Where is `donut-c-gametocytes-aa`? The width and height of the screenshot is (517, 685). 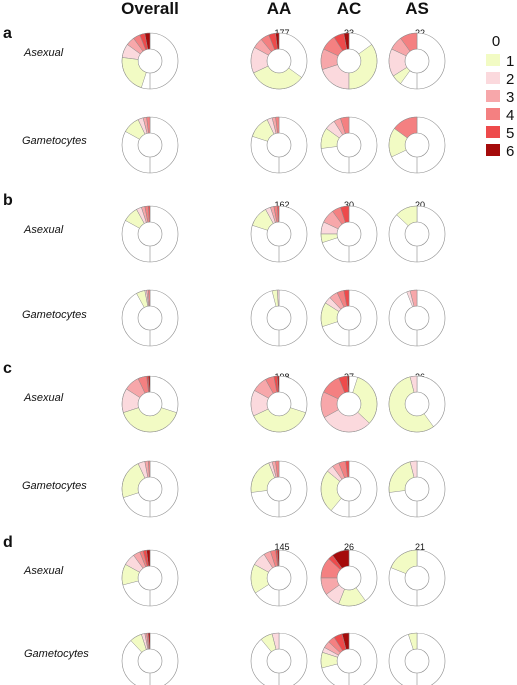
donut-c-gametocytes-aa is located at coordinates (279, 489).